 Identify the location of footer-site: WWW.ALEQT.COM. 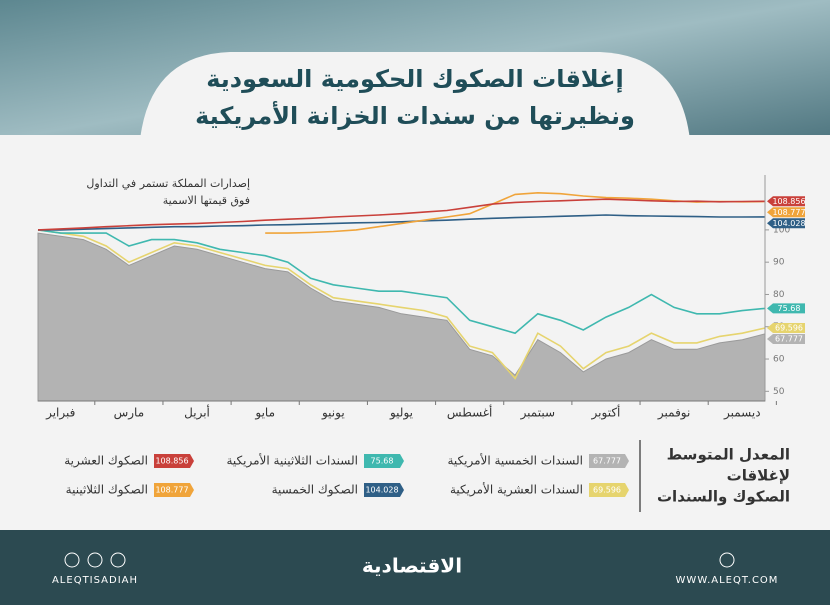
(727, 580).